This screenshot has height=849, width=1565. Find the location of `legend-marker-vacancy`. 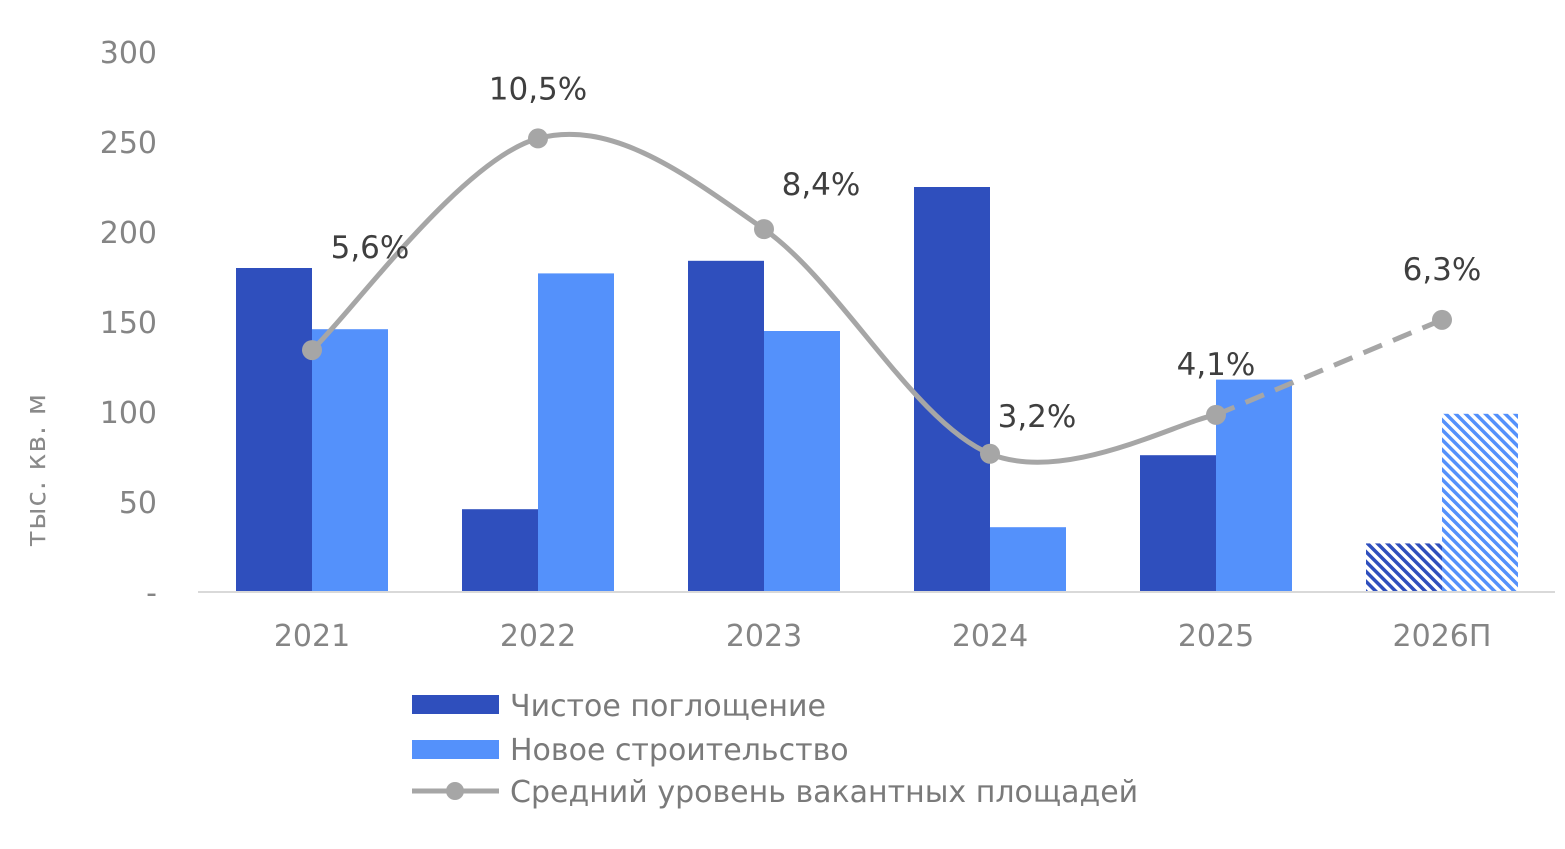

legend-marker-vacancy is located at coordinates (455, 791).